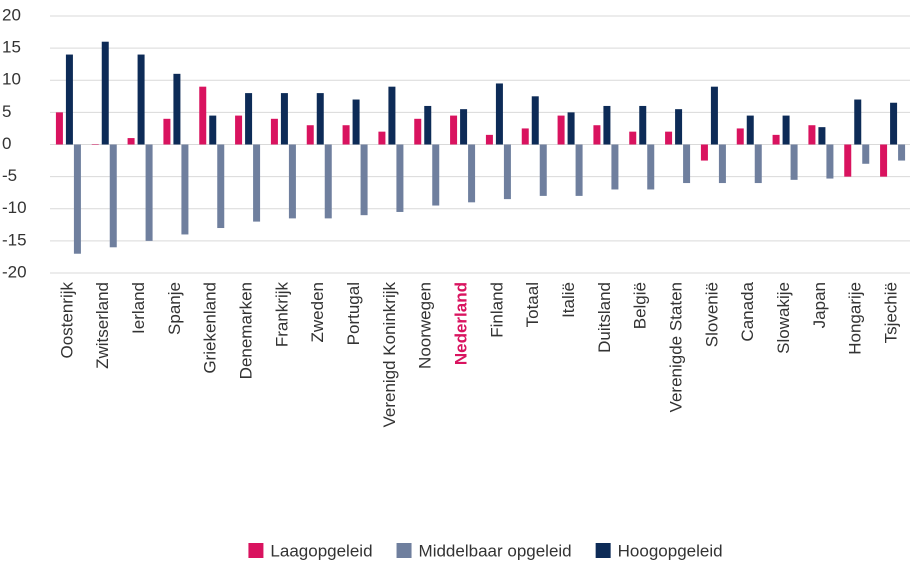  Describe the element at coordinates (855, 318) in the screenshot. I see `x-tick-label: Hongarije` at that location.